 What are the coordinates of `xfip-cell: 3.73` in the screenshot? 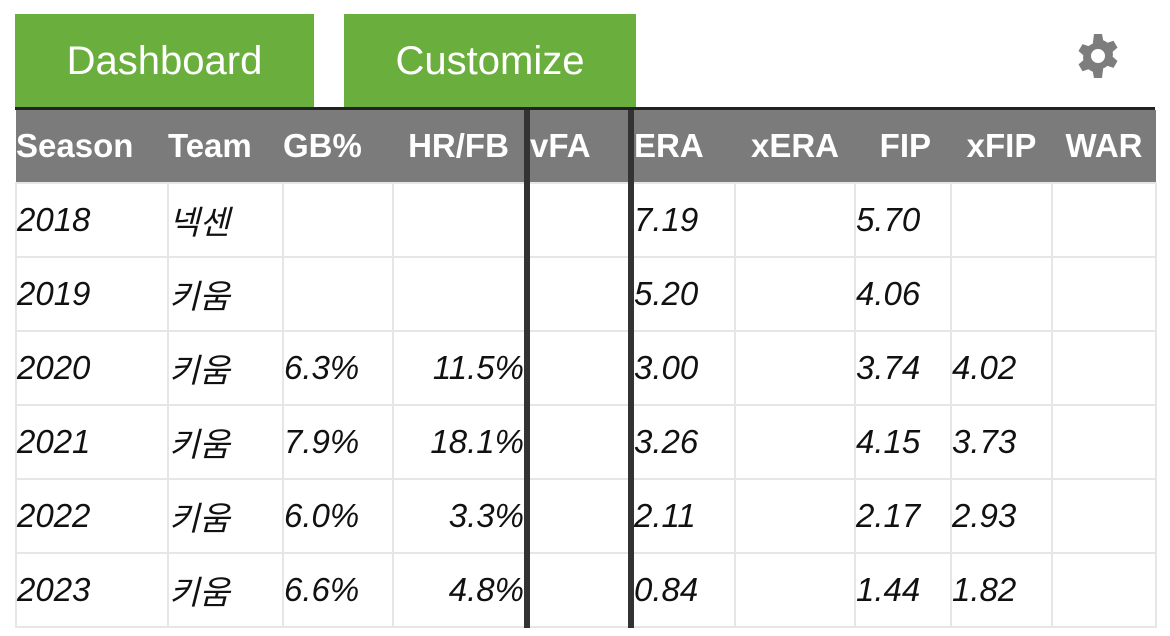 It's located at (1001, 442).